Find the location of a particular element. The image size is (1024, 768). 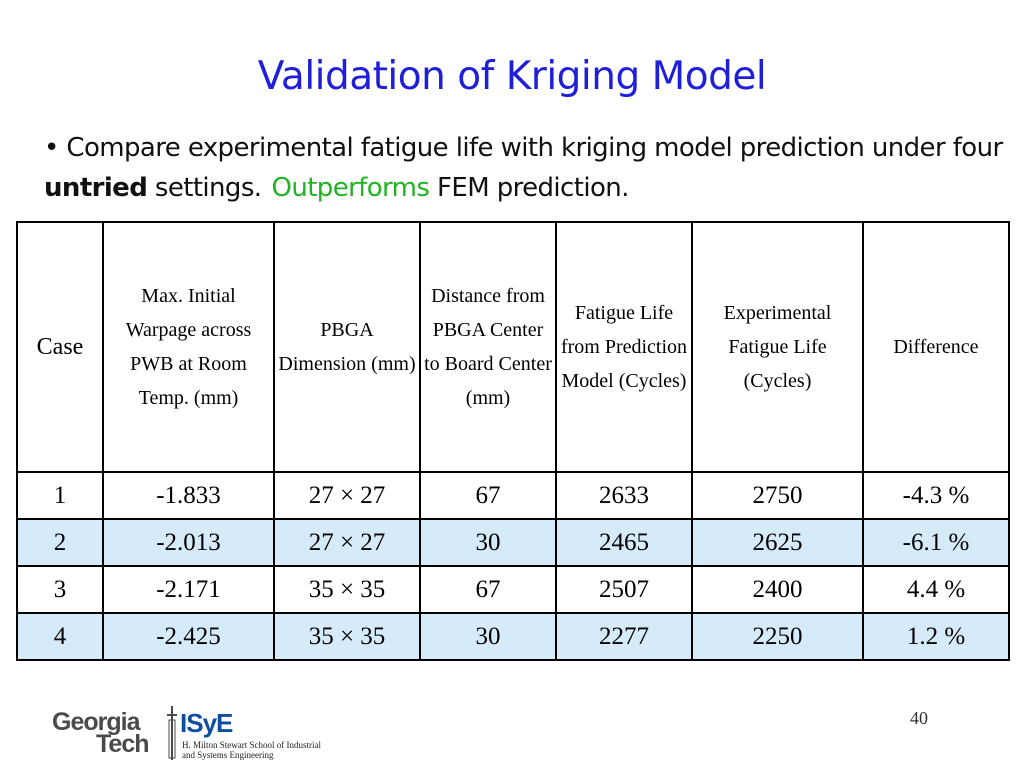

cell-case: 3 is located at coordinates (60, 589).